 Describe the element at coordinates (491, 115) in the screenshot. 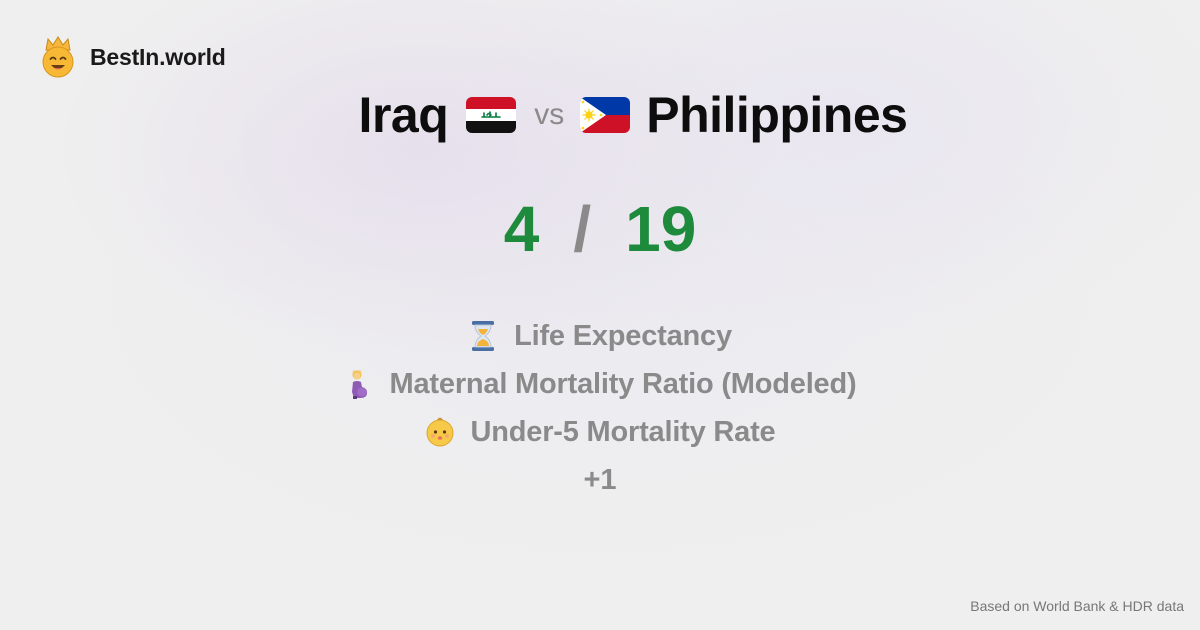

I see `iraq-flag-icon` at that location.